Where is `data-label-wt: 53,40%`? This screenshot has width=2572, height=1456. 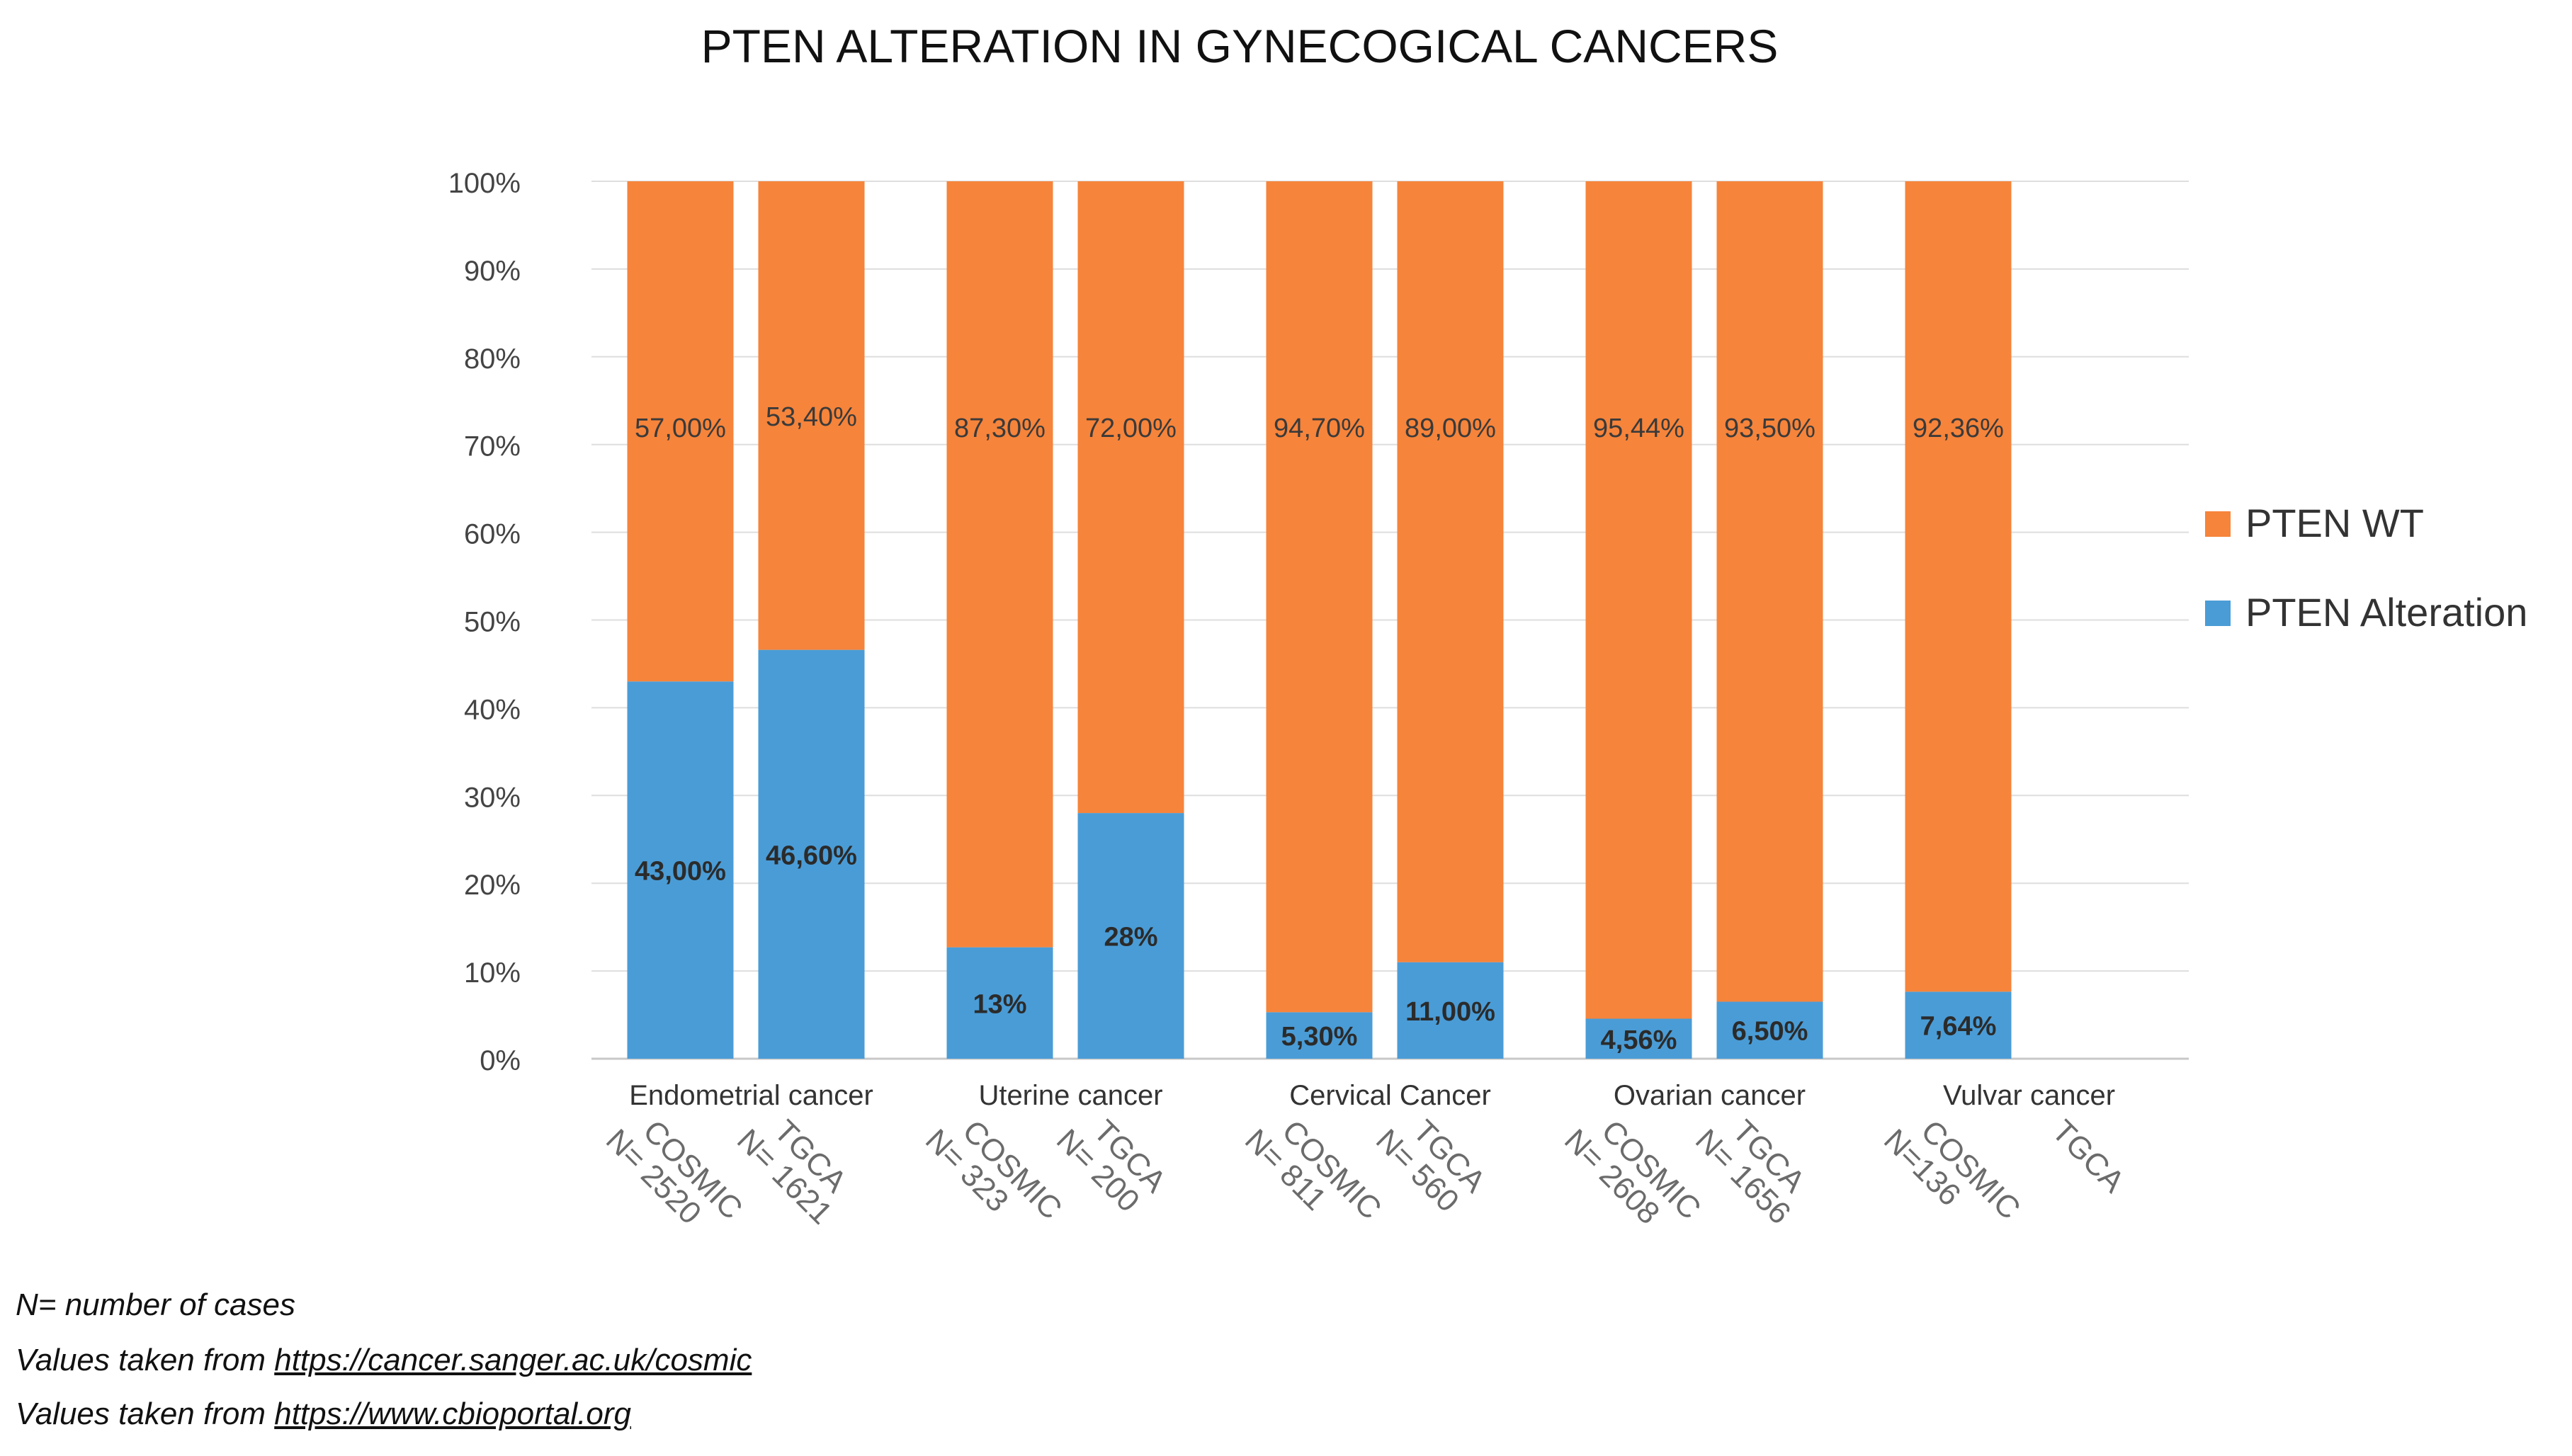 data-label-wt: 53,40% is located at coordinates (811, 417).